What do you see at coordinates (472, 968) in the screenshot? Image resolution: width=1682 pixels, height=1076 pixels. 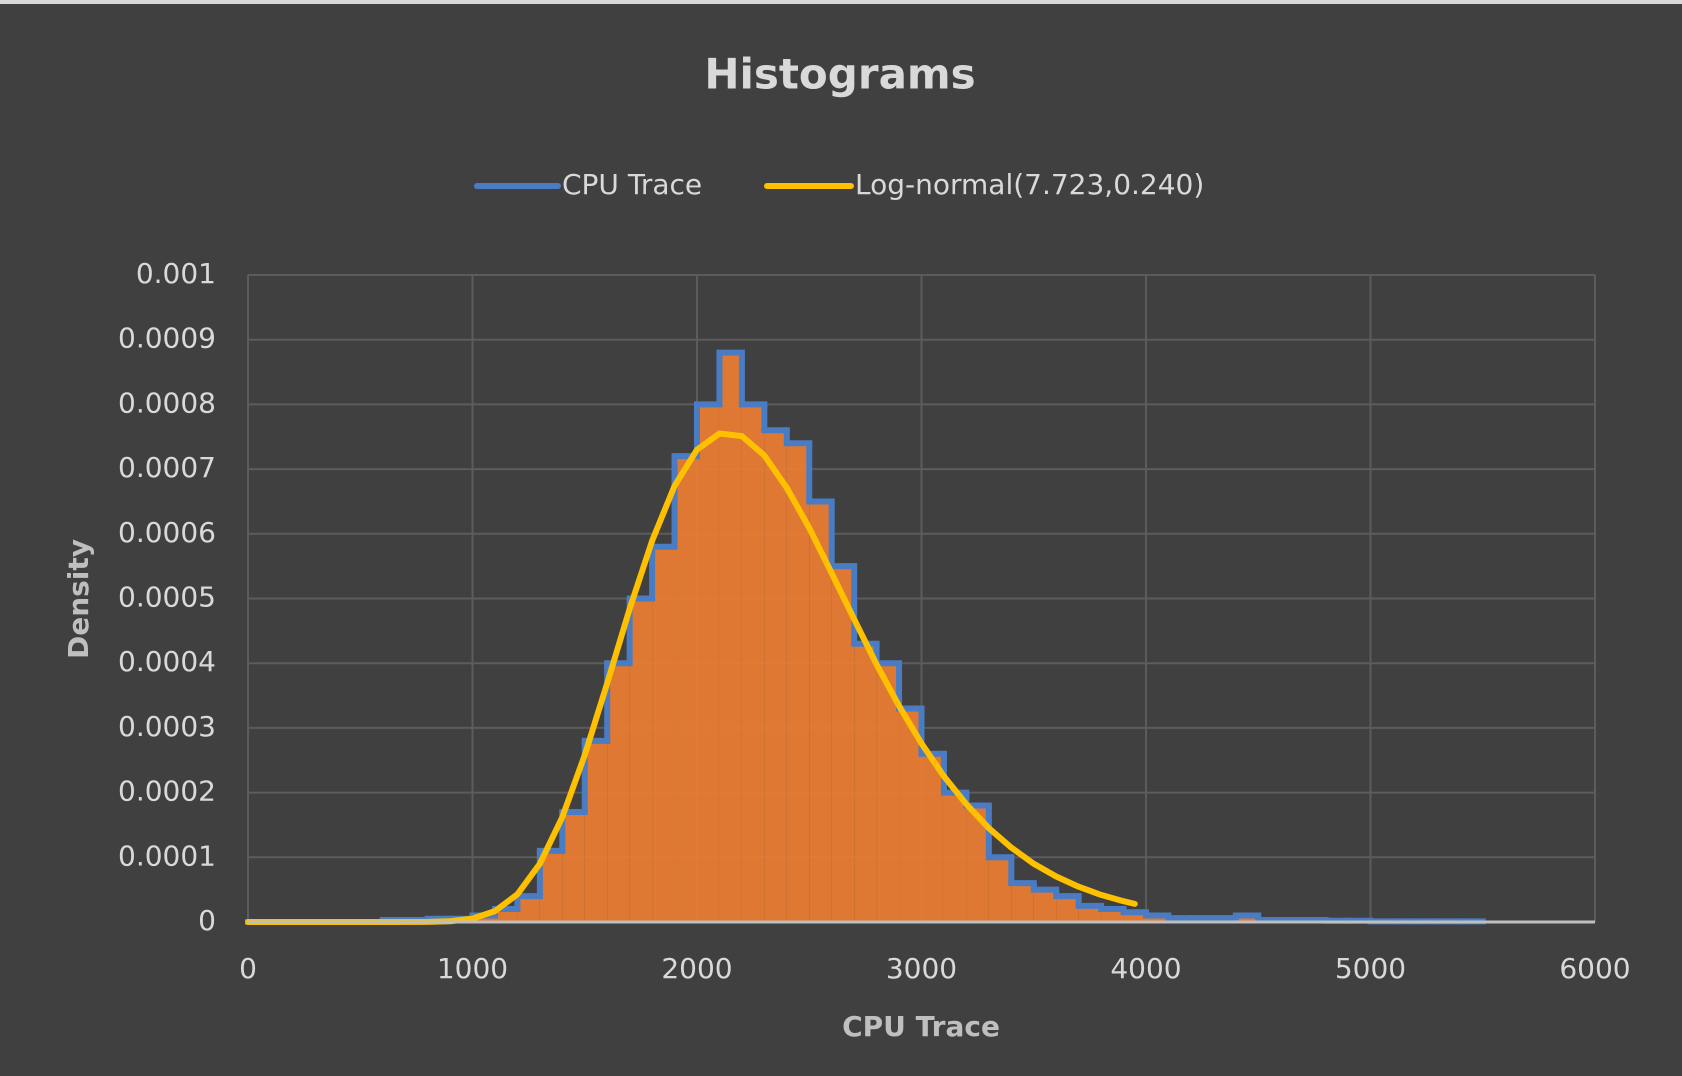 I see `x-tick-label: 1000` at bounding box center [472, 968].